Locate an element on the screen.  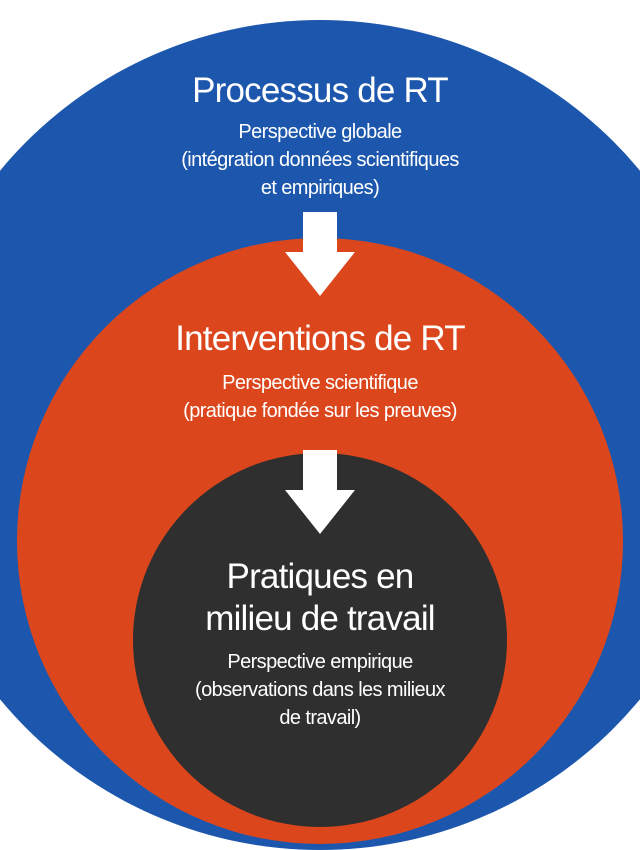
level-3-title: Pratiques en milieu de travail is located at coordinates (320, 597).